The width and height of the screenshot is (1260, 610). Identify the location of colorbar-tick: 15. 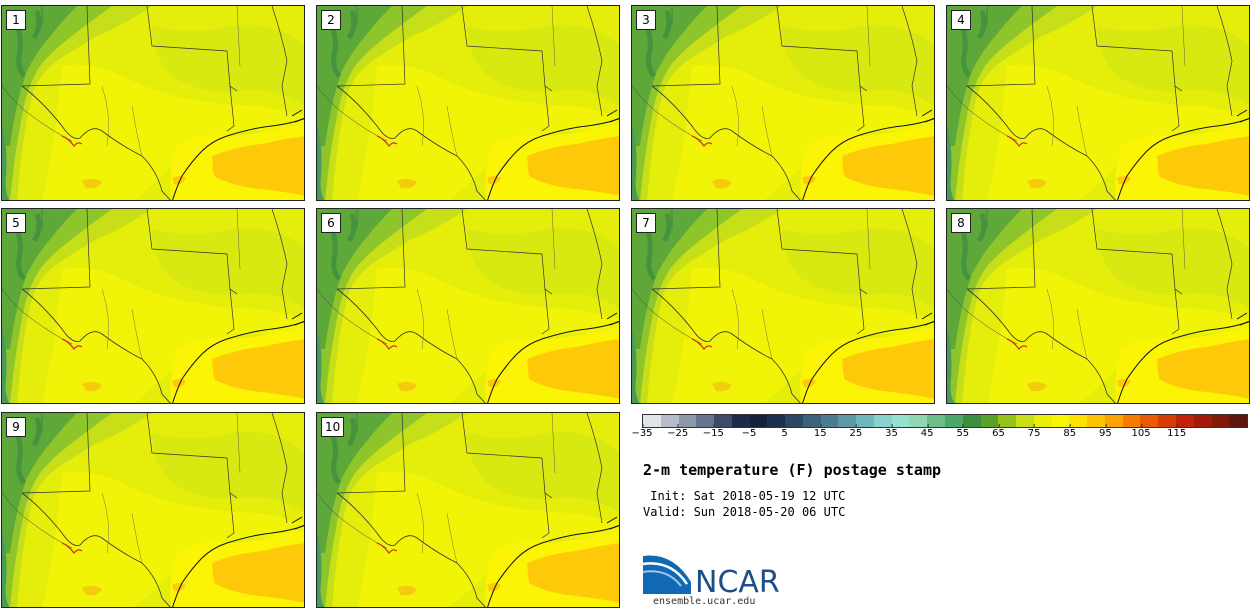
(820, 431).